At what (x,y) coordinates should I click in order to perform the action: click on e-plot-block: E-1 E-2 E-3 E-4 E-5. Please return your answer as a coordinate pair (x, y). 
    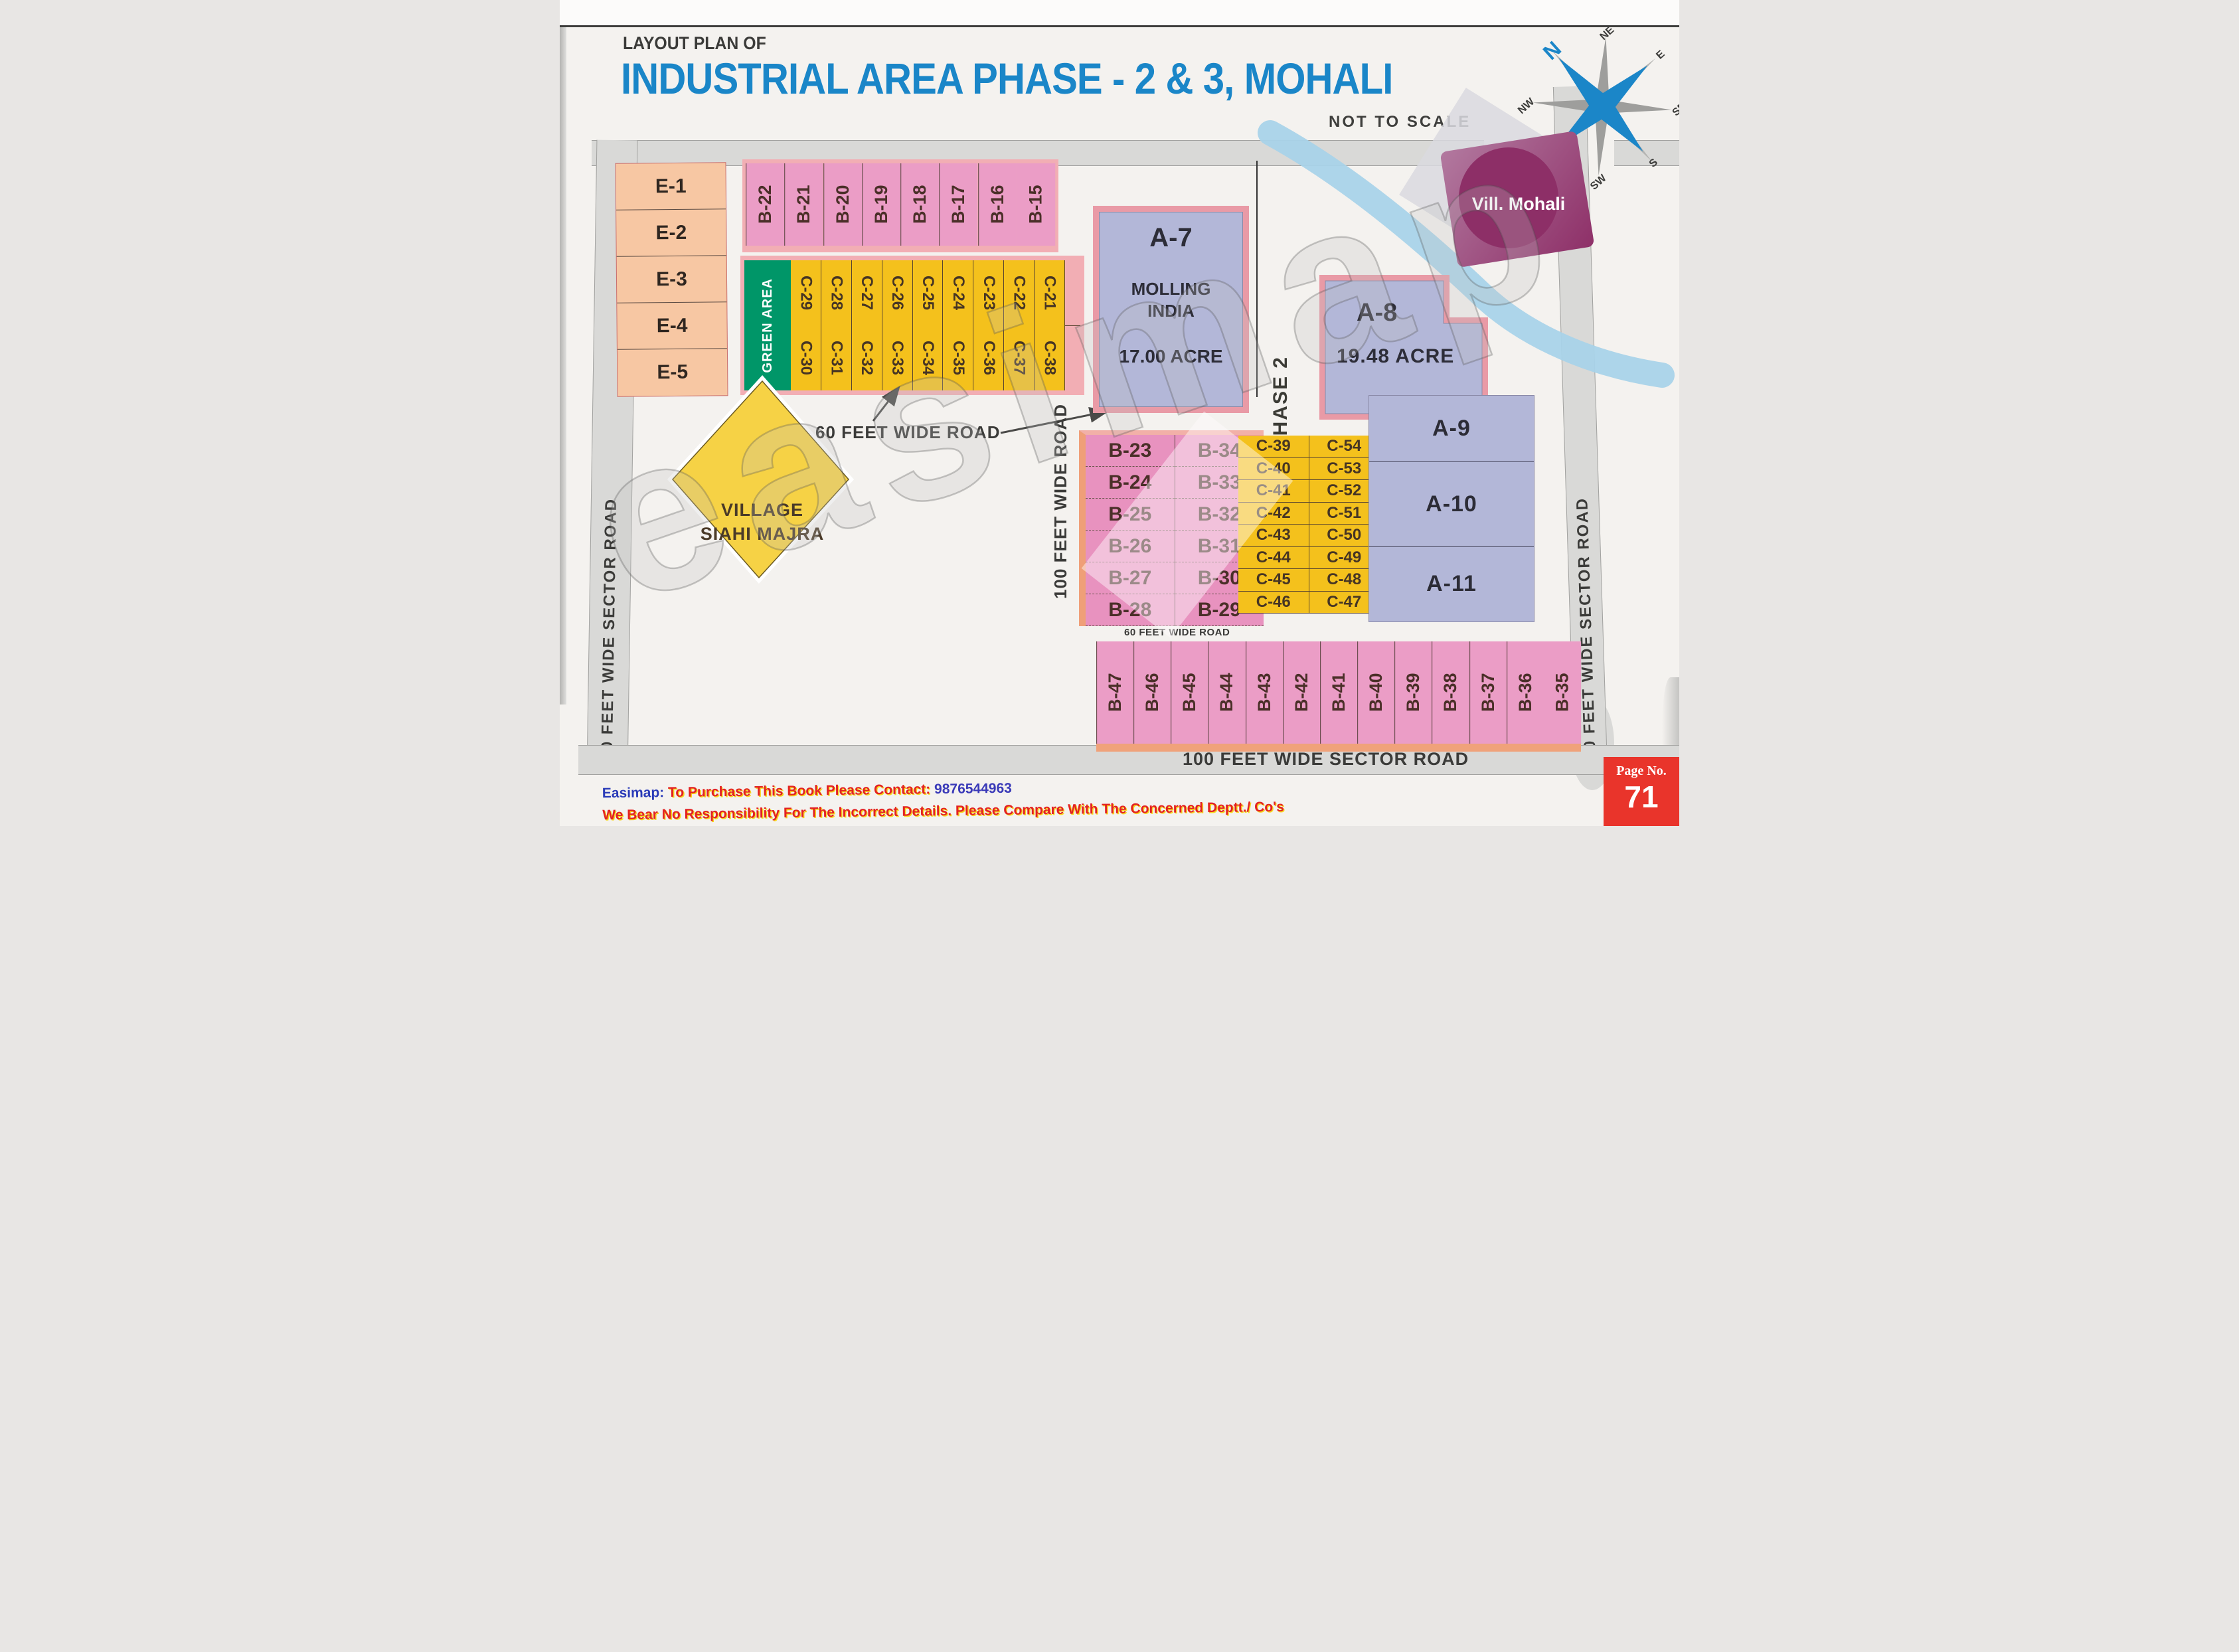
    Looking at the image, I should click on (671, 279).